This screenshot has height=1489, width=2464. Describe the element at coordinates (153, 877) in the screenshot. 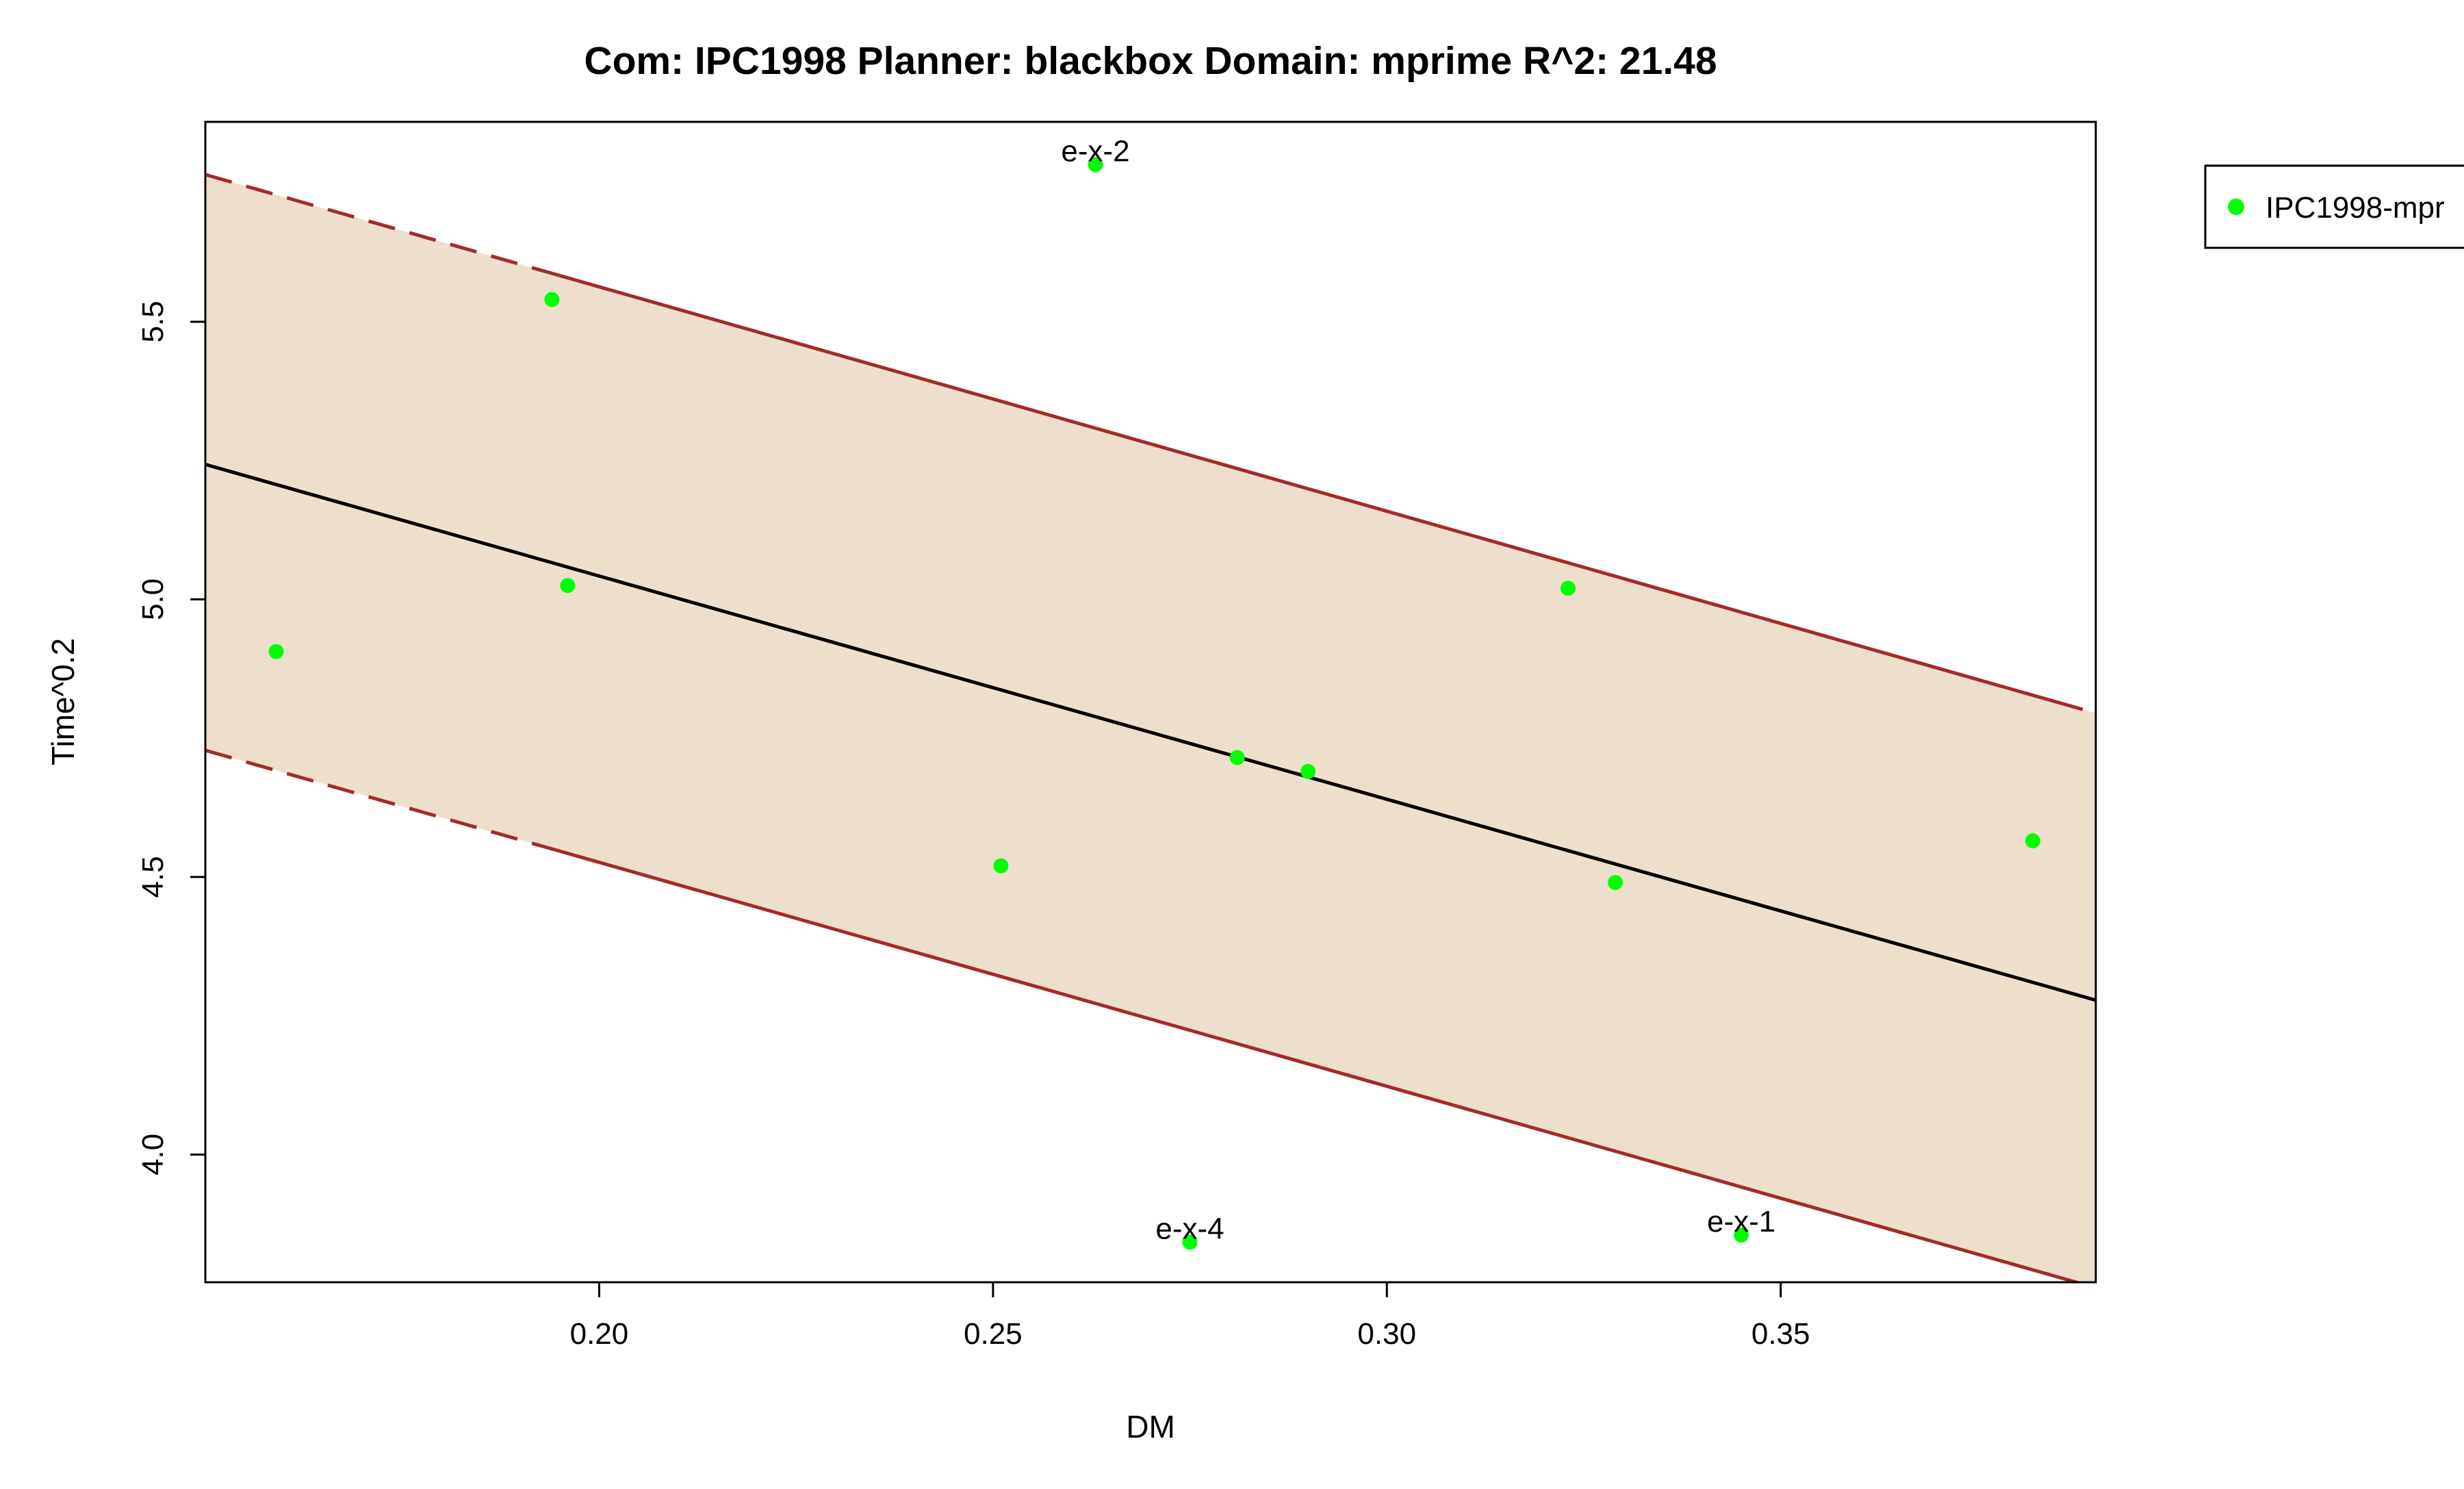

I see `y-tick-label: 4.5` at that location.